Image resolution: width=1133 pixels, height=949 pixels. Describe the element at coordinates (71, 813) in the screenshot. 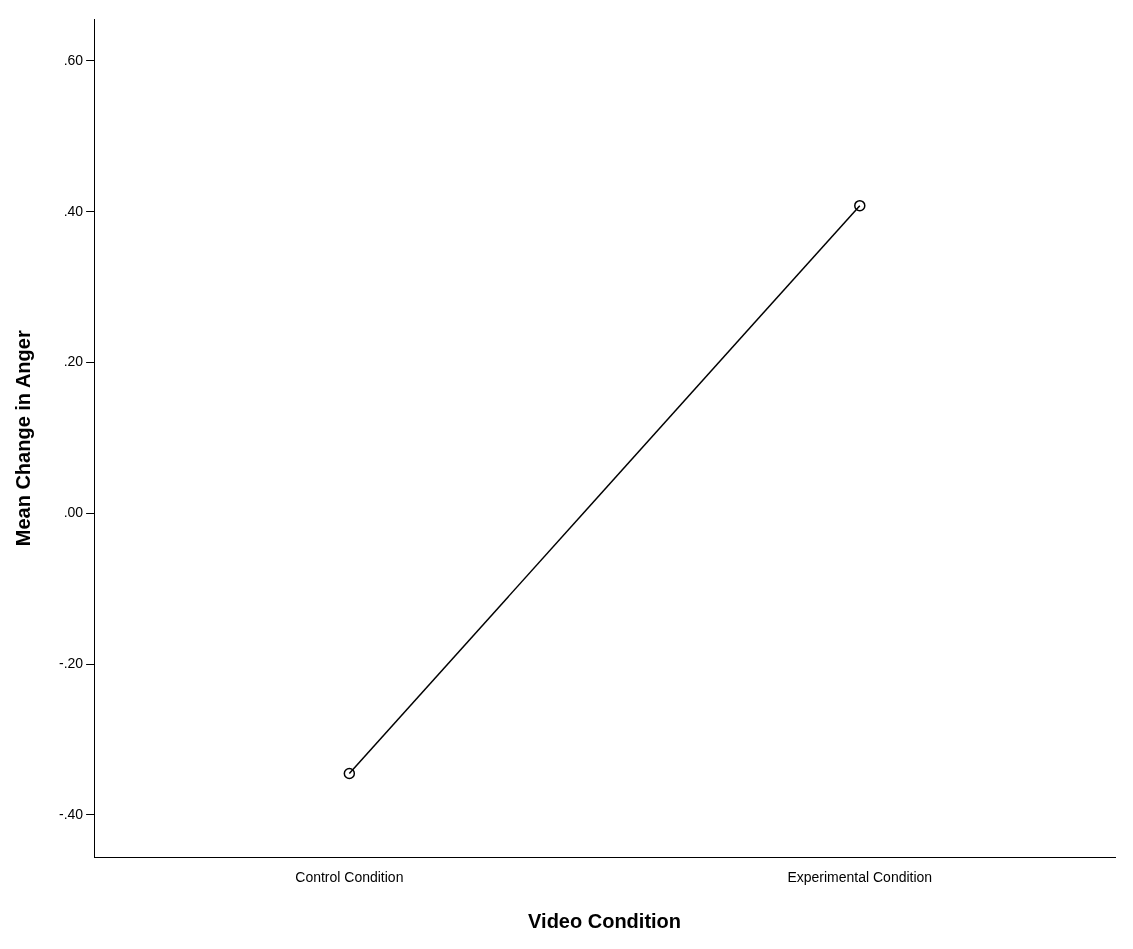

I see `y-tick-label: -.40` at that location.